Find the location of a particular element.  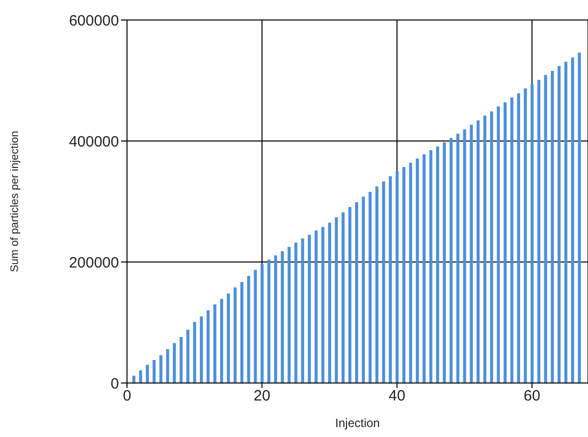

y-tick-label: 400000 is located at coordinates (93, 141).